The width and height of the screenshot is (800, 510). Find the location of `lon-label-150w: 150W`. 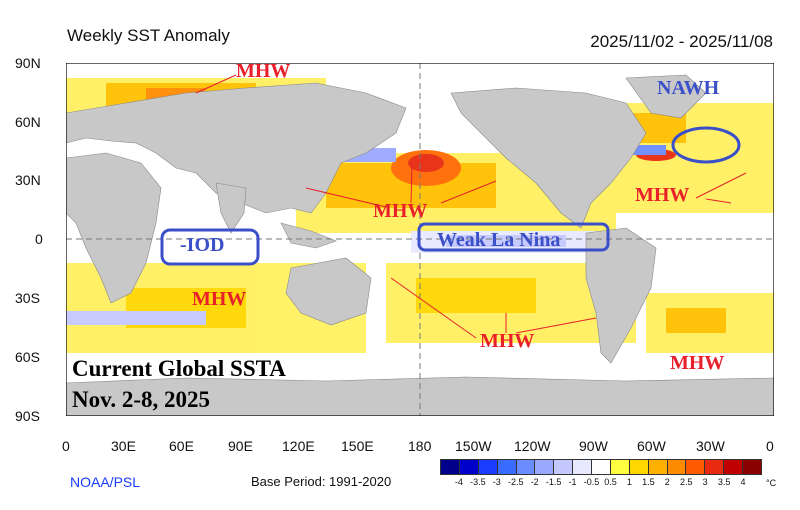

lon-label-150w: 150W is located at coordinates (473, 446).